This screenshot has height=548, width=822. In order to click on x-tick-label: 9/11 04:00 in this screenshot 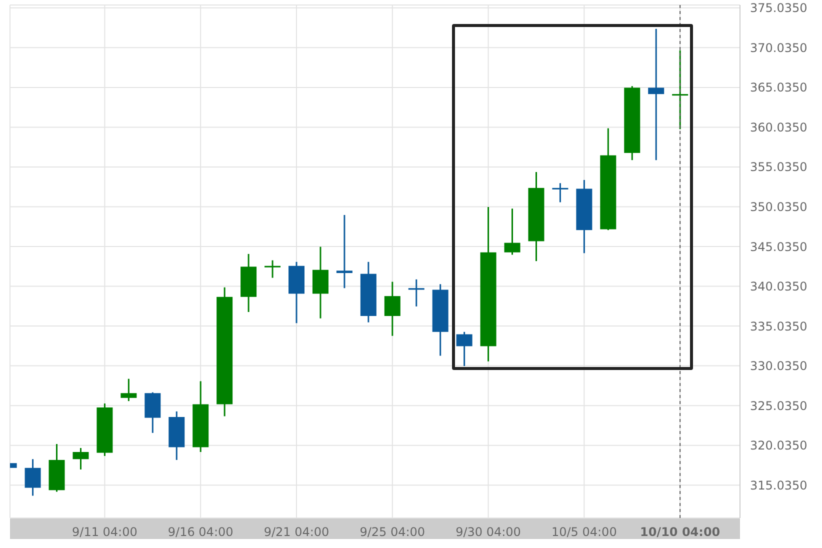, I will do `click(105, 532)`.